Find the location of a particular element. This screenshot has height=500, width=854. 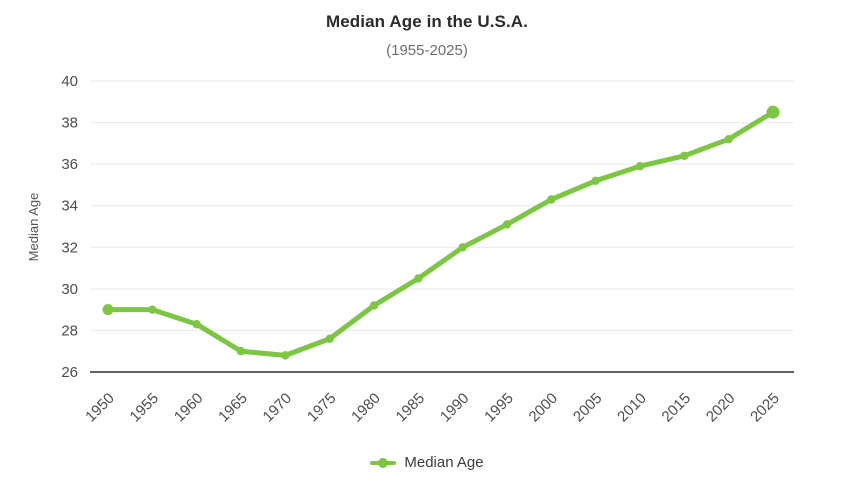

y-tick-label: 36 is located at coordinates (69, 164).